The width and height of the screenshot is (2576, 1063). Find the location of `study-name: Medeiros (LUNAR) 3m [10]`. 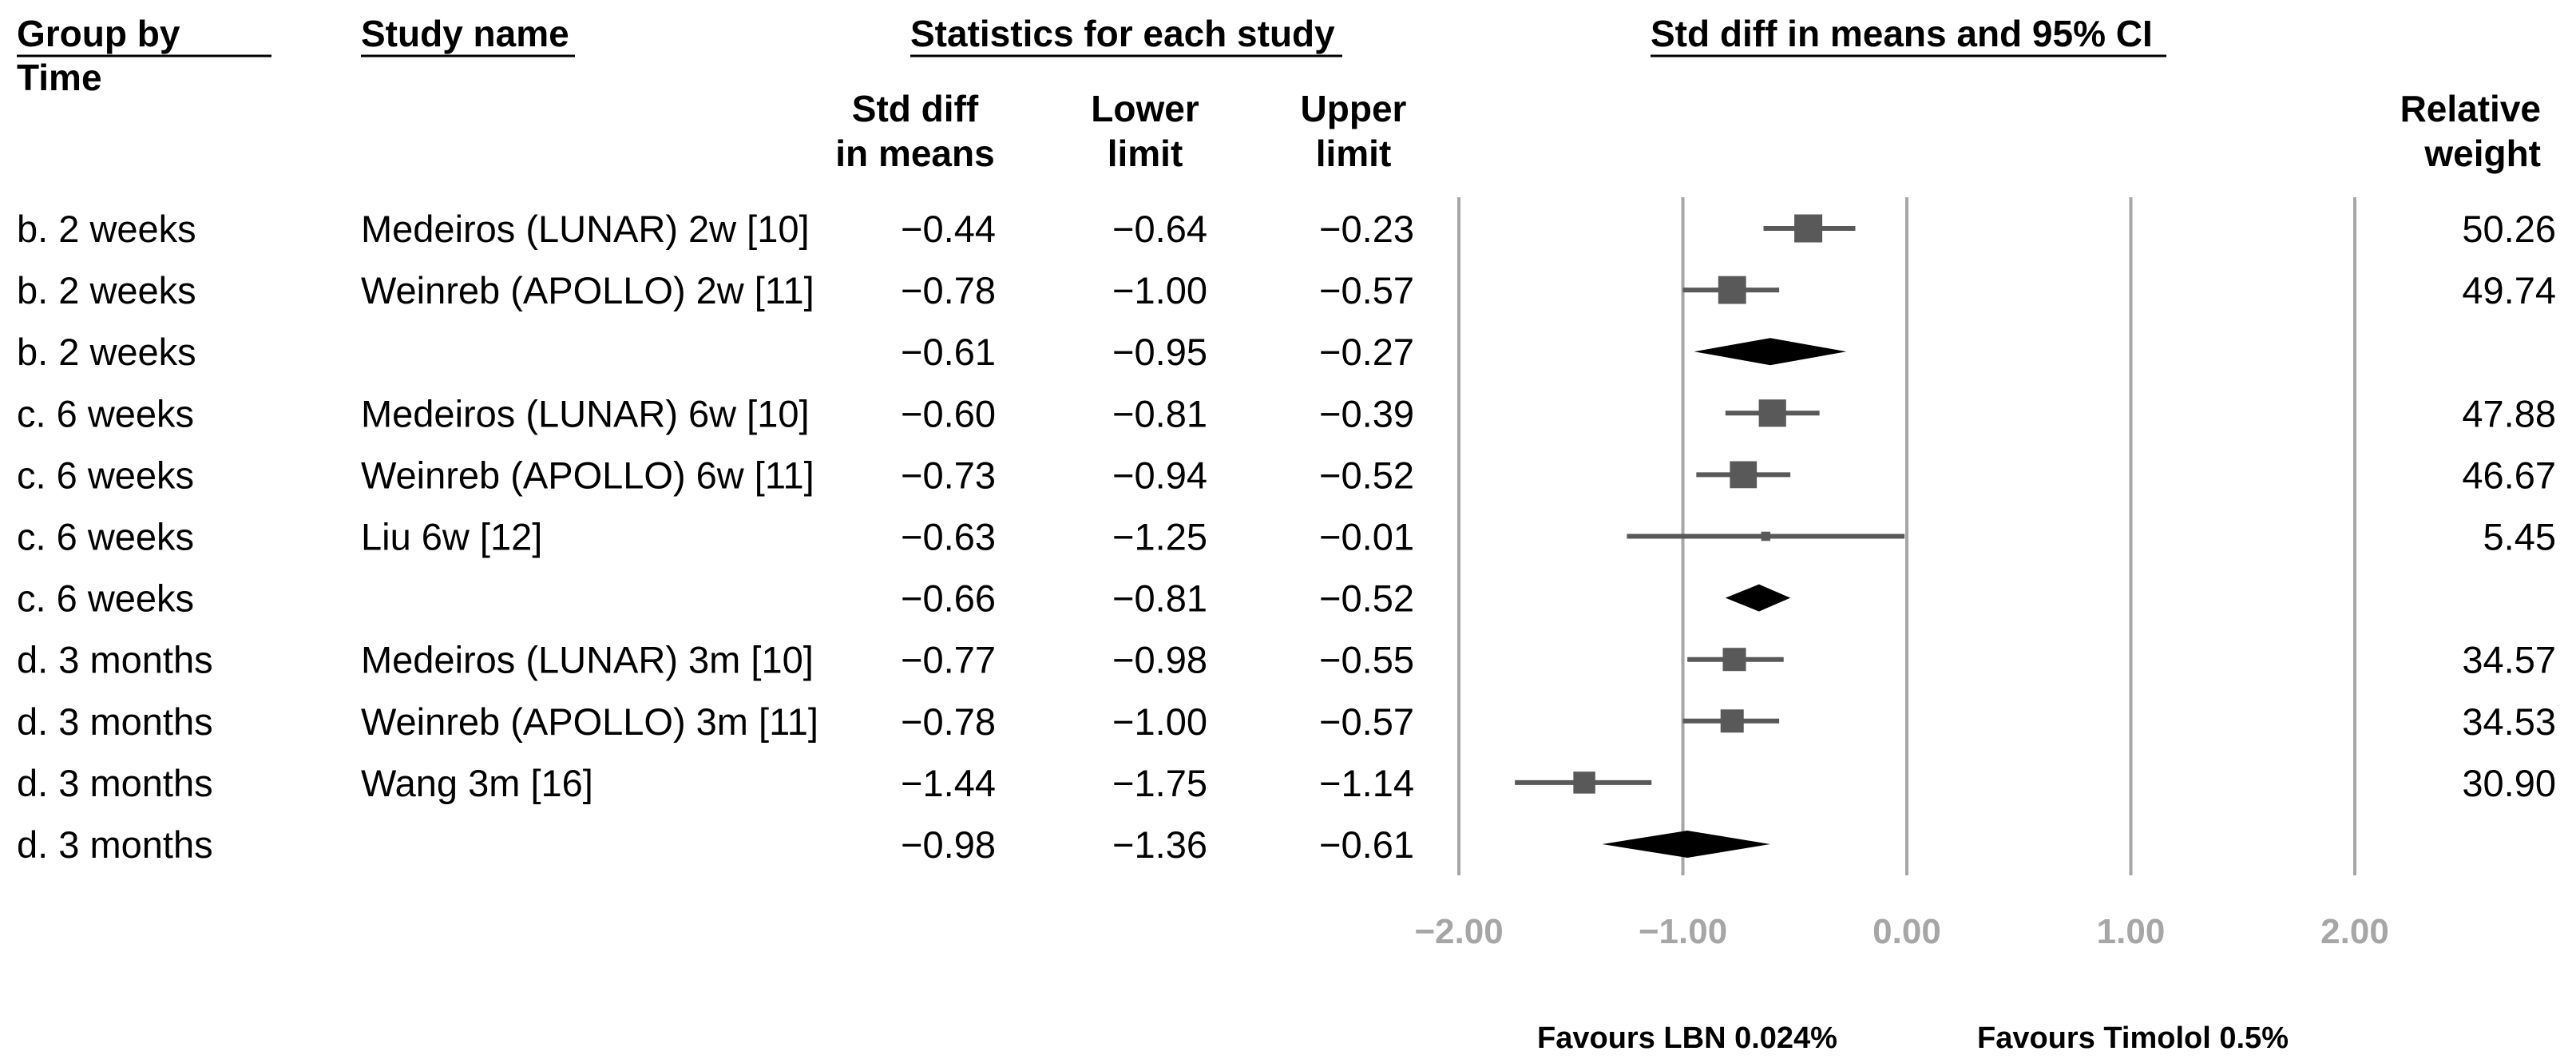

study-name: Medeiros (LUNAR) 3m [10] is located at coordinates (587, 660).